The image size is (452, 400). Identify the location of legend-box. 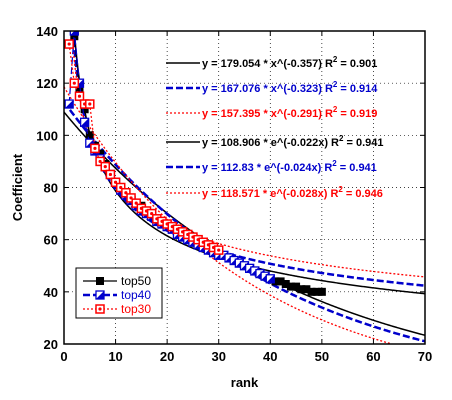
(119, 293).